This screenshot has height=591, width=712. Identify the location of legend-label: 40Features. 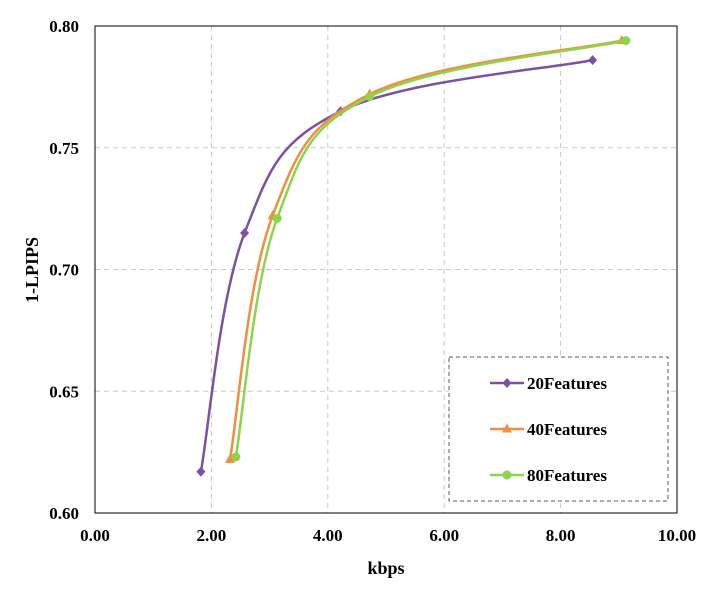
(567, 429).